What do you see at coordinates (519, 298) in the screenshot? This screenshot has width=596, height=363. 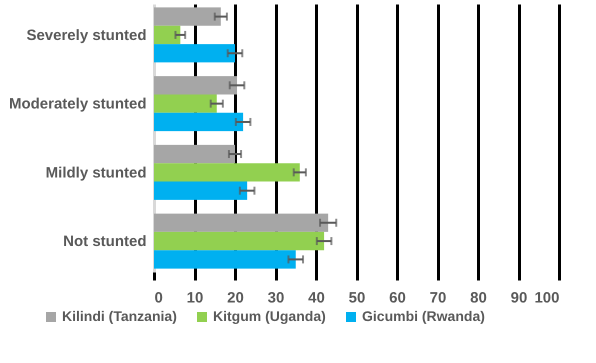 I see `x-tick-label: 90` at bounding box center [519, 298].